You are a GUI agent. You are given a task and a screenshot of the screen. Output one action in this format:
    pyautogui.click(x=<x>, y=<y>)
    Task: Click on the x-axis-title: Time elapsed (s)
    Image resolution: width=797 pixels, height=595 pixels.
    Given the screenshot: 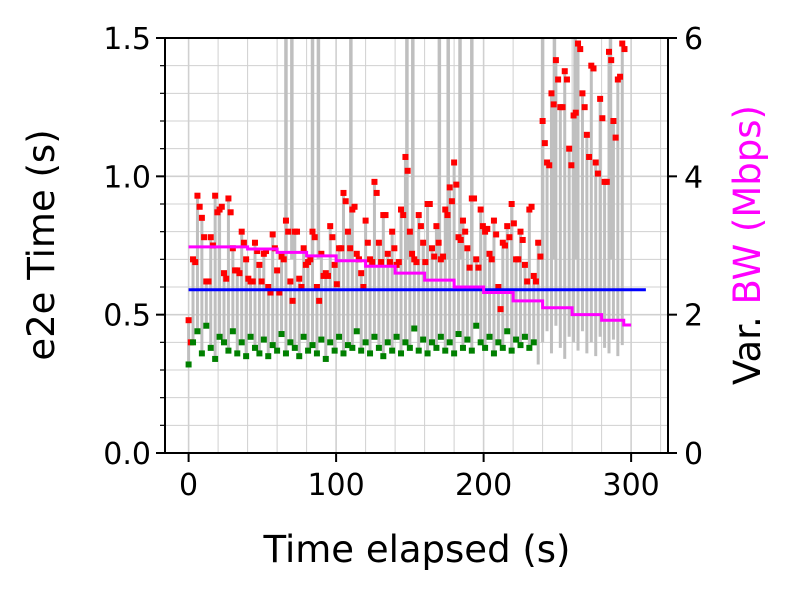 What is the action you would take?
    pyautogui.click(x=417, y=549)
    